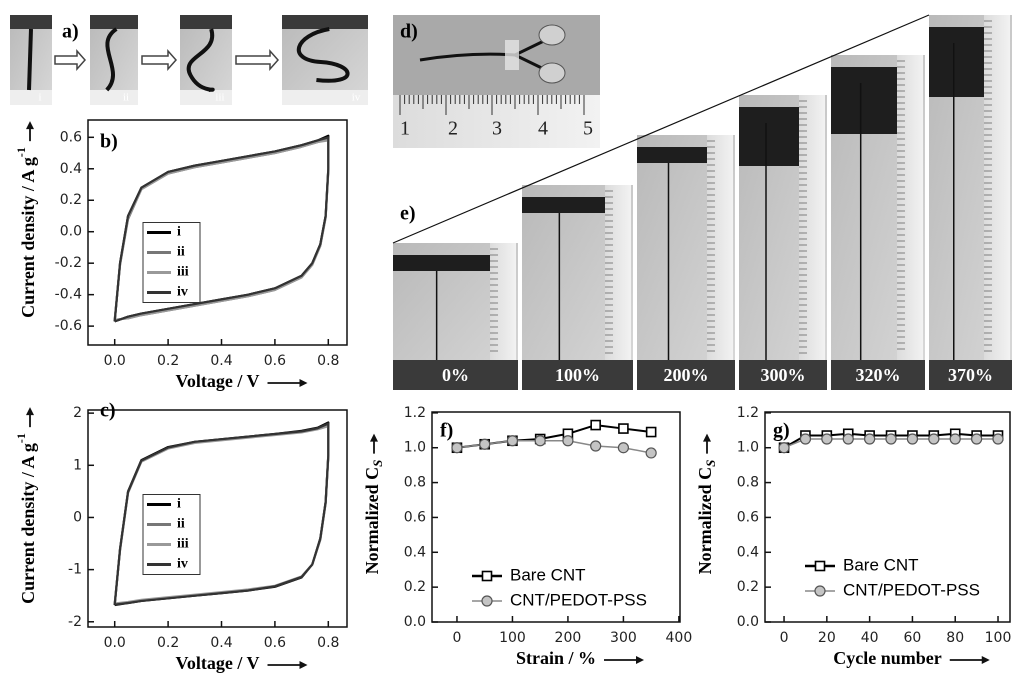  What do you see at coordinates (70, 32) in the screenshot?
I see `panel-label: a)` at bounding box center [70, 32].